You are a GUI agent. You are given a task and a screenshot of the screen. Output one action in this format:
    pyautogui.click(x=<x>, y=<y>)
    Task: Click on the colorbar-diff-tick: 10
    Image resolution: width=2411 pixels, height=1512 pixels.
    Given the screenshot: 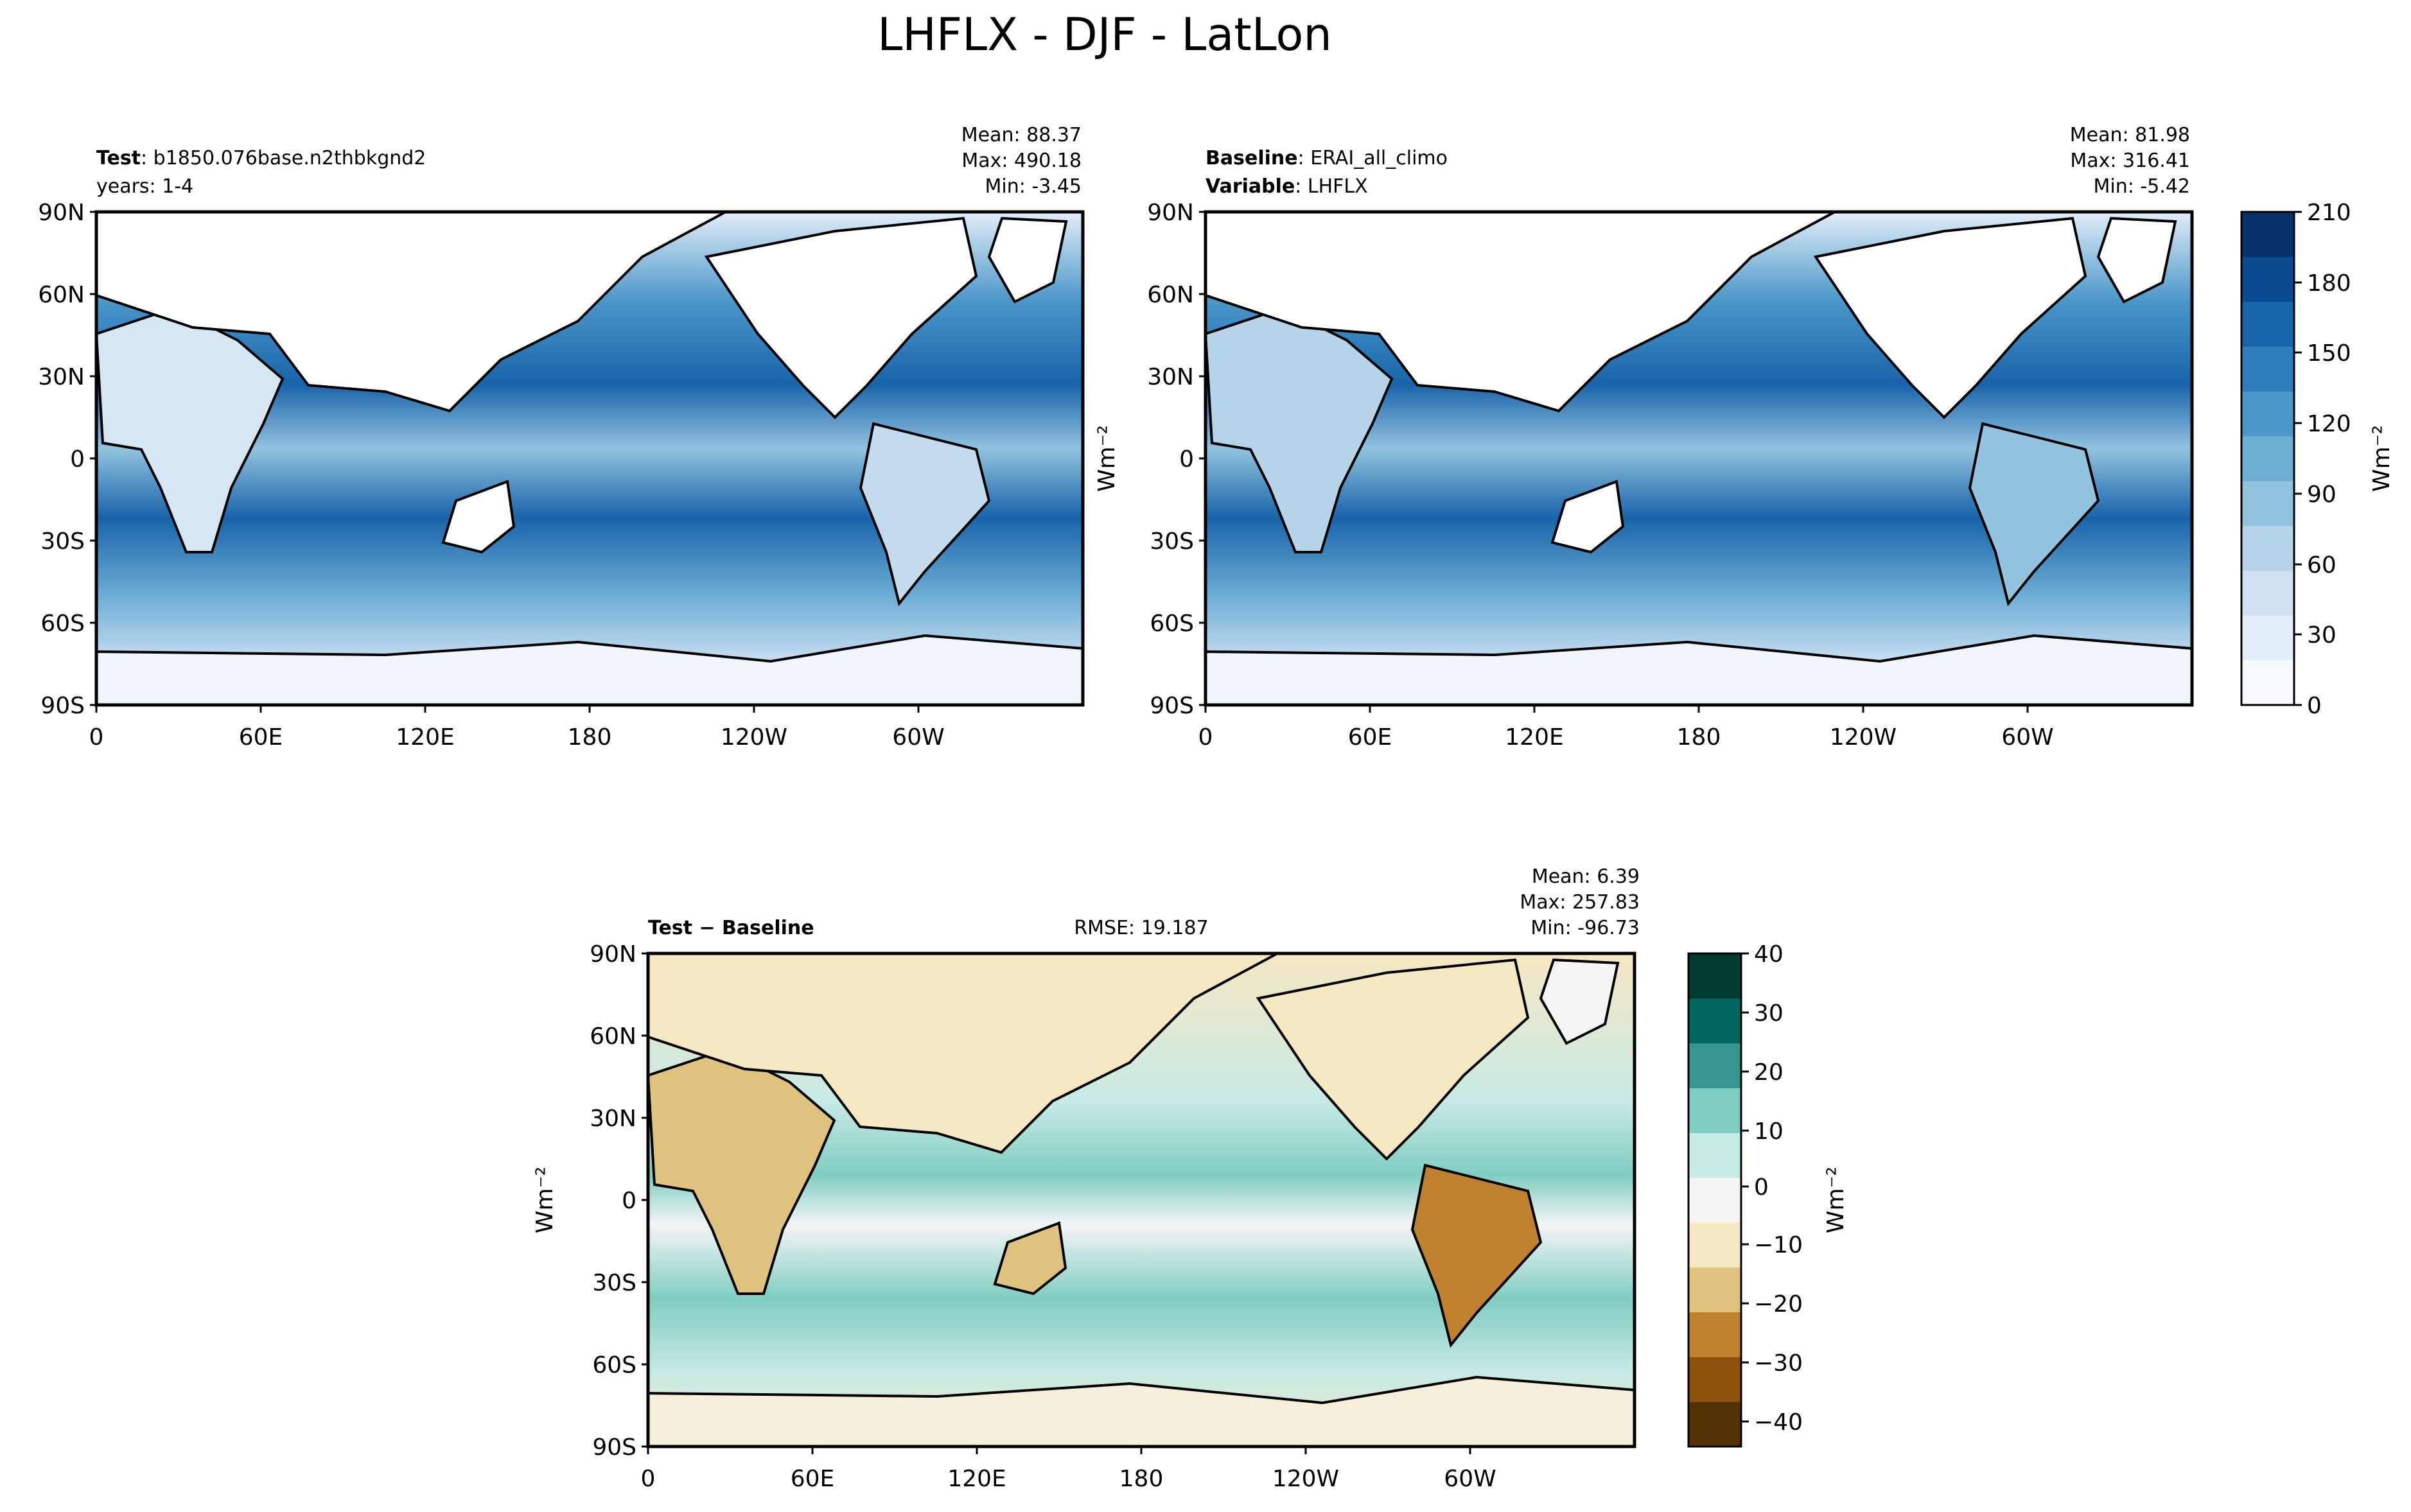 What is the action you would take?
    pyautogui.click(x=1769, y=1131)
    